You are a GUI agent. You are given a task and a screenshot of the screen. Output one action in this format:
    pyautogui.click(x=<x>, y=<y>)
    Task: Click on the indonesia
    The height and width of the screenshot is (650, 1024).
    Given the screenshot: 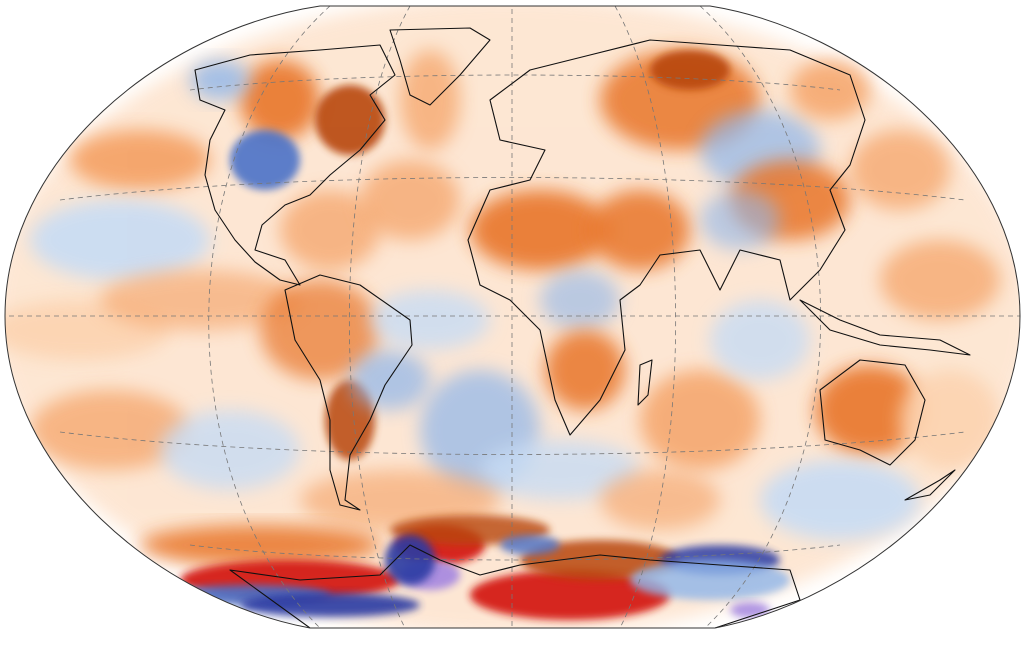 What is the action you would take?
    pyautogui.click(x=885, y=327)
    